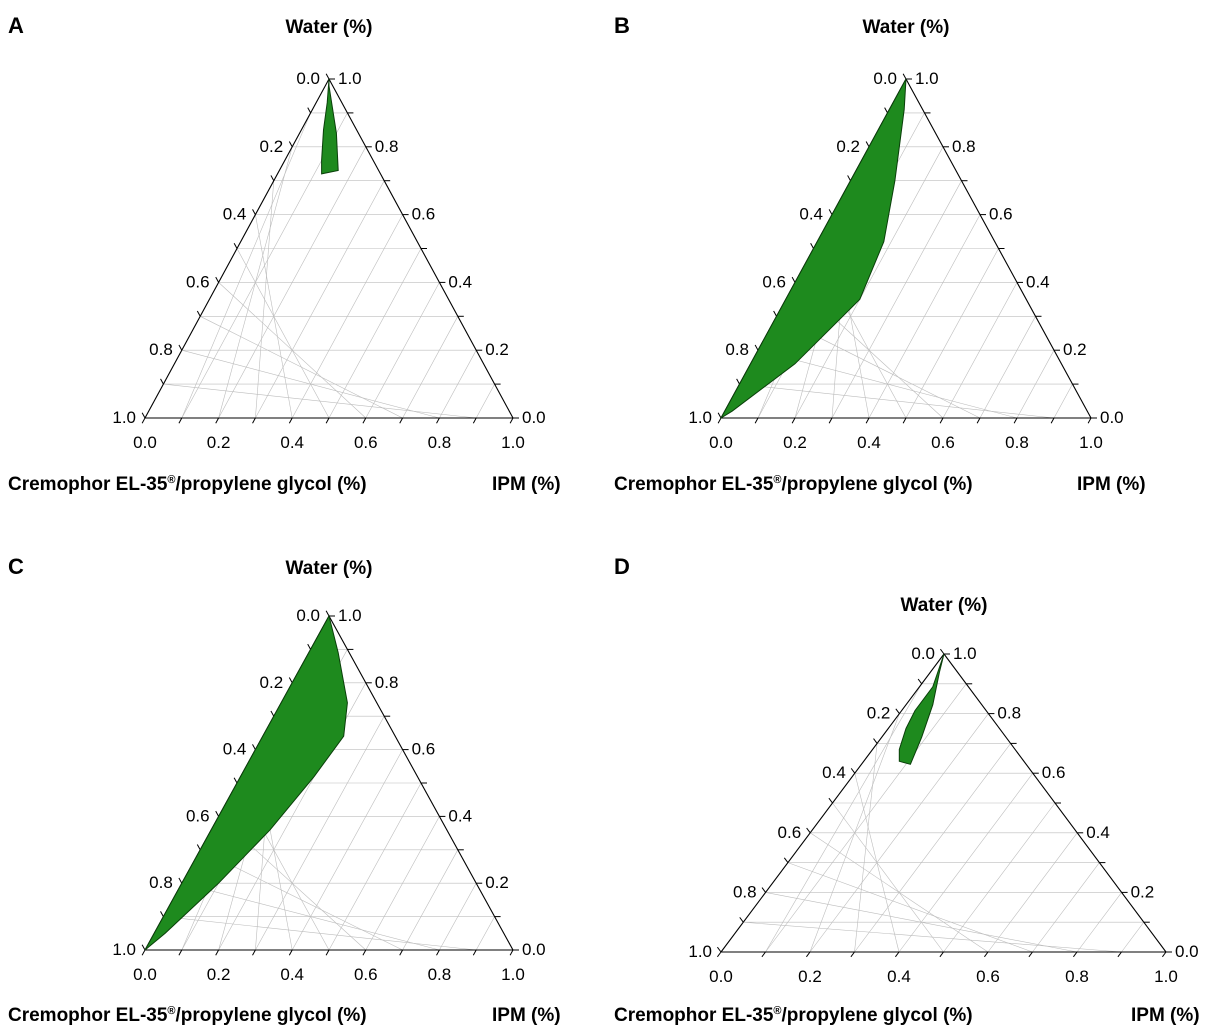  I want to click on tick-label-right: 0.4, so click(460, 281).